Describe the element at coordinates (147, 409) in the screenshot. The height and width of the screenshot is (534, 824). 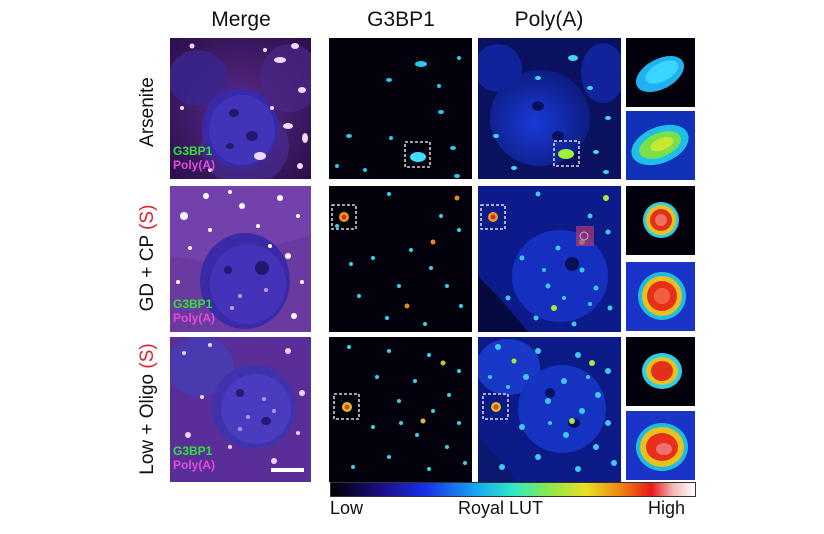
I see `row-label-low-oligo: Low + Oligo (S)` at that location.